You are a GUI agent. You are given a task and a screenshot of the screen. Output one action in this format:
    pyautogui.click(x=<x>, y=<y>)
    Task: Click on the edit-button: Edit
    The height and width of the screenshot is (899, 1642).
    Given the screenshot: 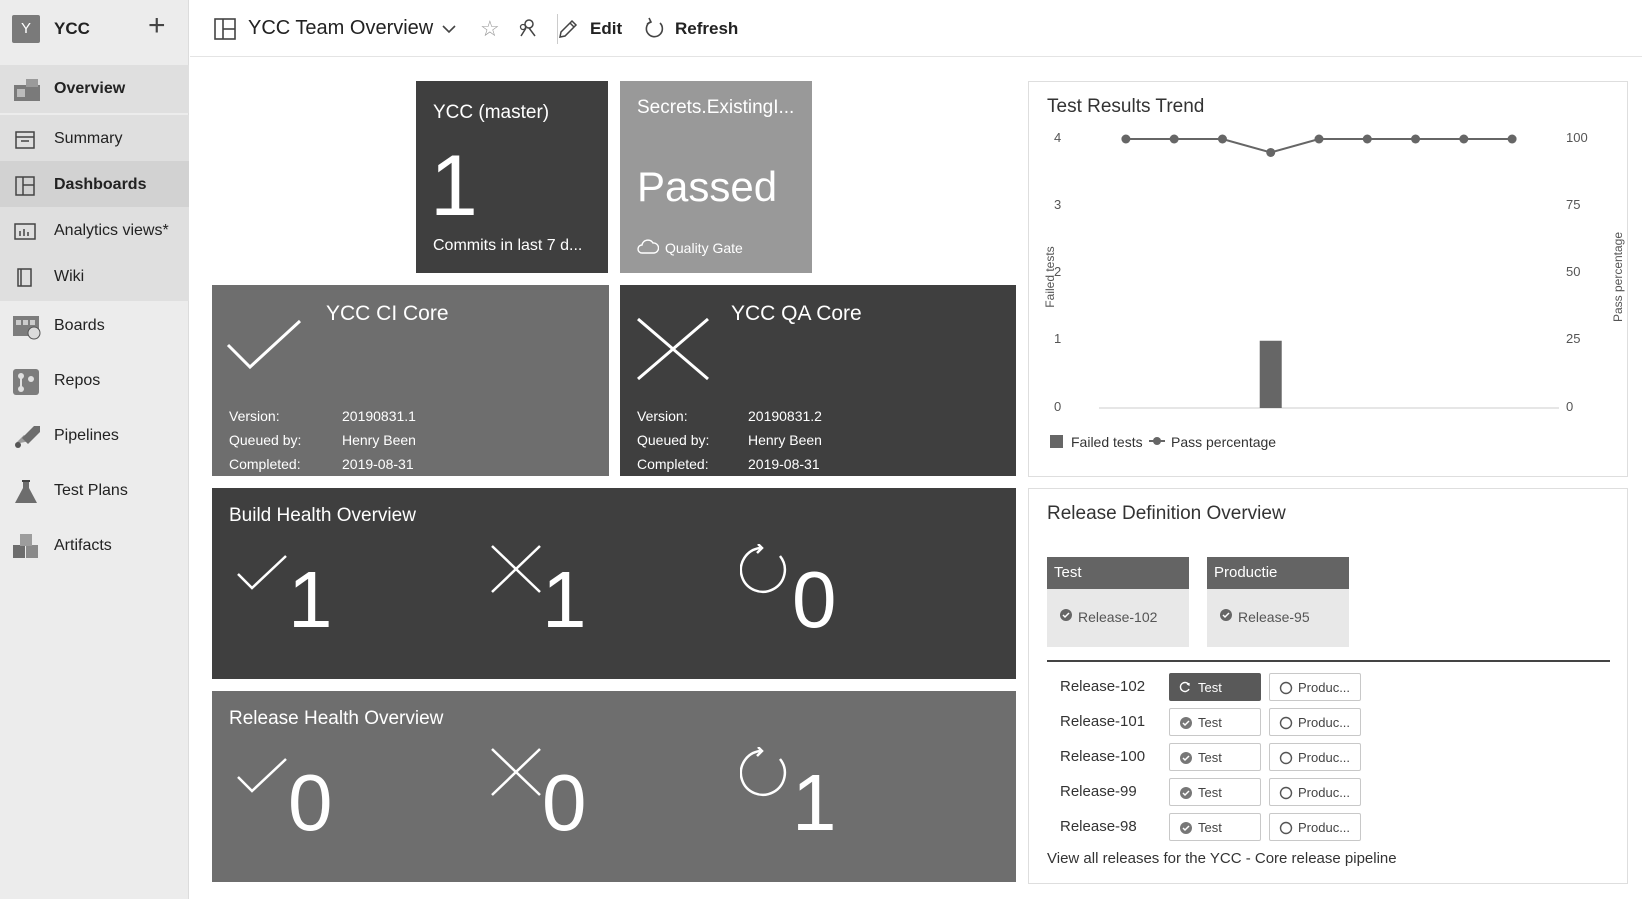 What is the action you would take?
    pyautogui.click(x=602, y=29)
    